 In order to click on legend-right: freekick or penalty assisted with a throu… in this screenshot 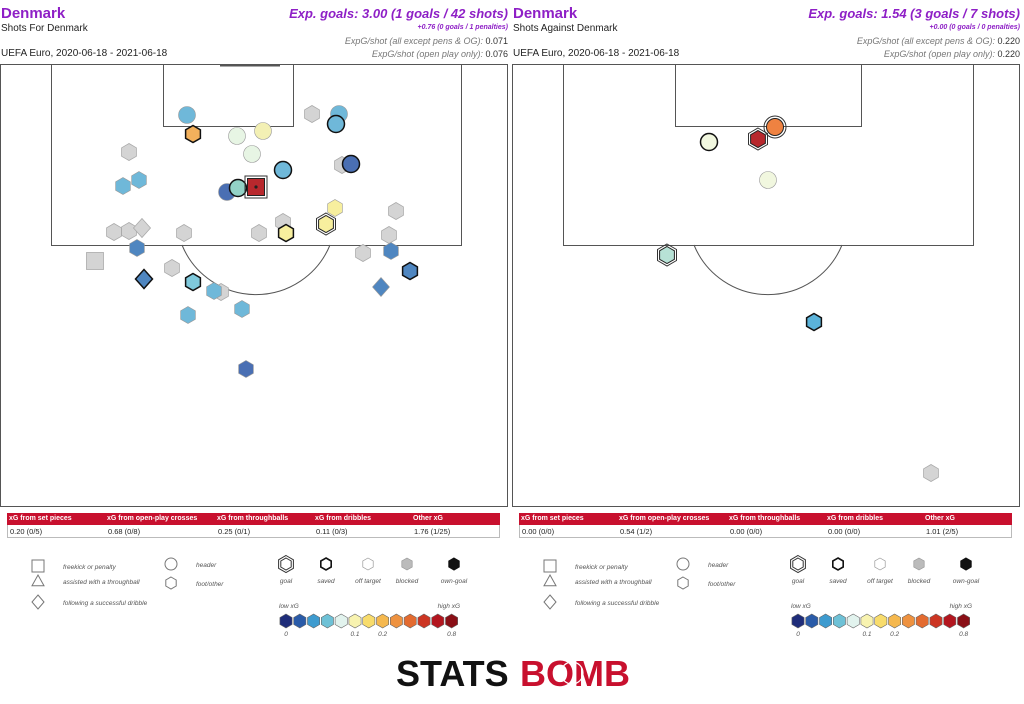, I will do `click(761, 596)`.